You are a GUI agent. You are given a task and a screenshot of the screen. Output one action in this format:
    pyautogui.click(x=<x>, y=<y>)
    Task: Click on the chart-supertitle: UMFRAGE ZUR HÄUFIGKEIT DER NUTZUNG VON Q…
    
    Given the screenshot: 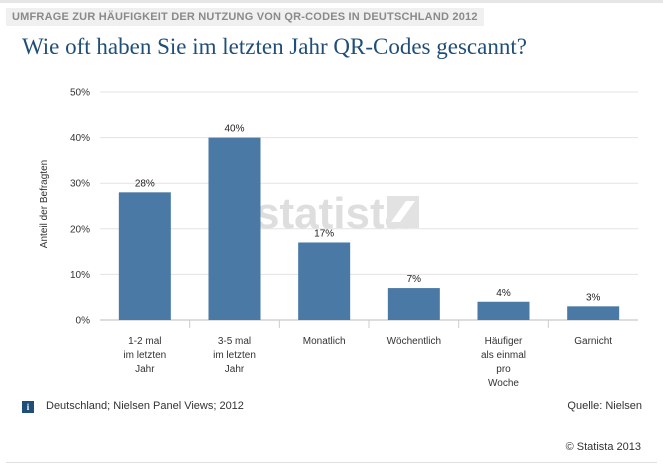 What is the action you would take?
    pyautogui.click(x=245, y=17)
    